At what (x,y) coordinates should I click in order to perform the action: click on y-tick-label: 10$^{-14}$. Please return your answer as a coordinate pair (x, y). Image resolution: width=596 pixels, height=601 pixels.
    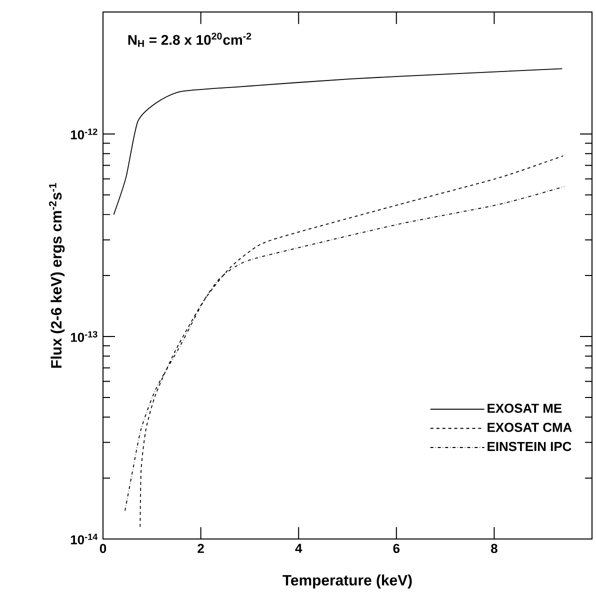
    Looking at the image, I should click on (84, 539).